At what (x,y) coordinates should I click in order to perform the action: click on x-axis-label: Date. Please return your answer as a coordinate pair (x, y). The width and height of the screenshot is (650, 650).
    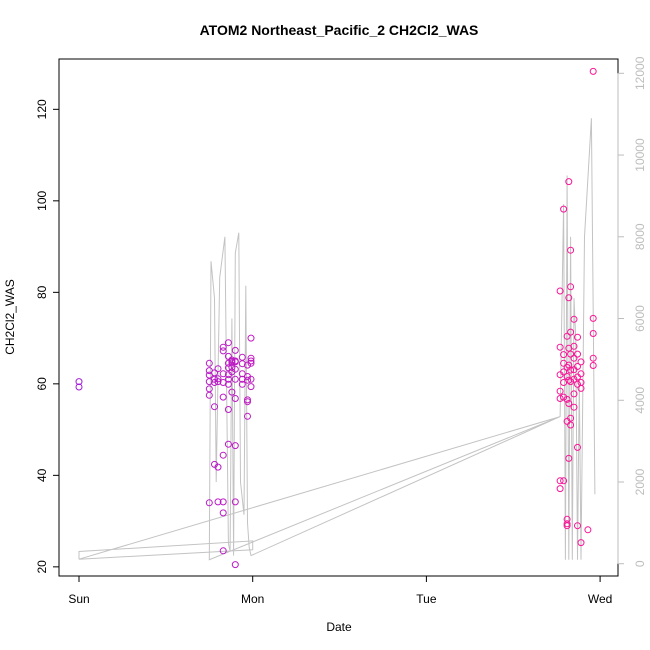
    Looking at the image, I should click on (339, 627).